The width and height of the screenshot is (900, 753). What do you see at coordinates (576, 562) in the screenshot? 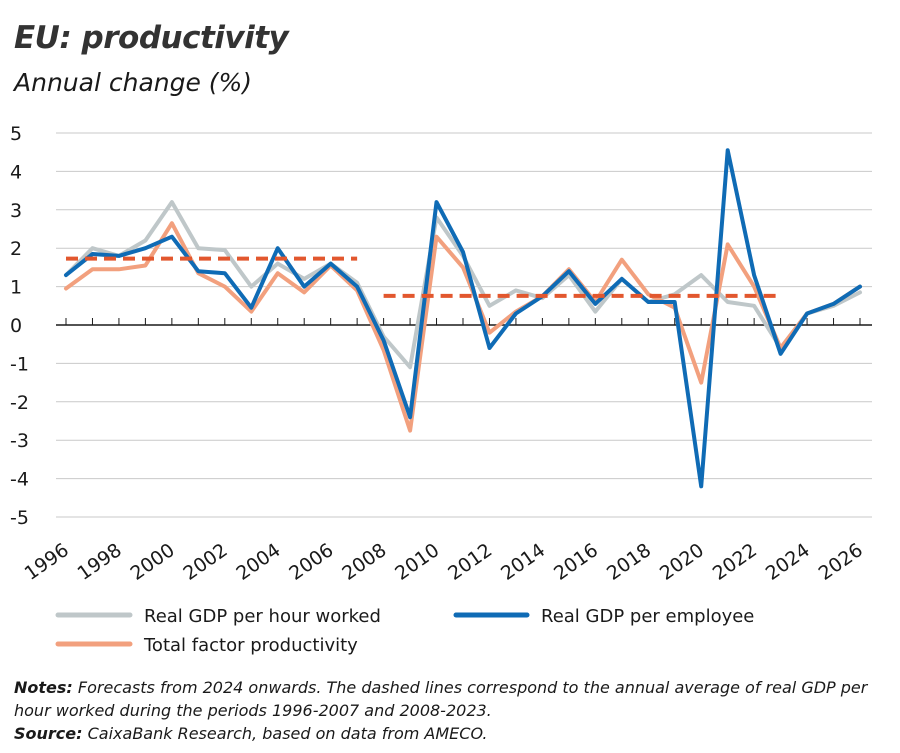
I see `x-tick-label-2016: 2016` at bounding box center [576, 562].